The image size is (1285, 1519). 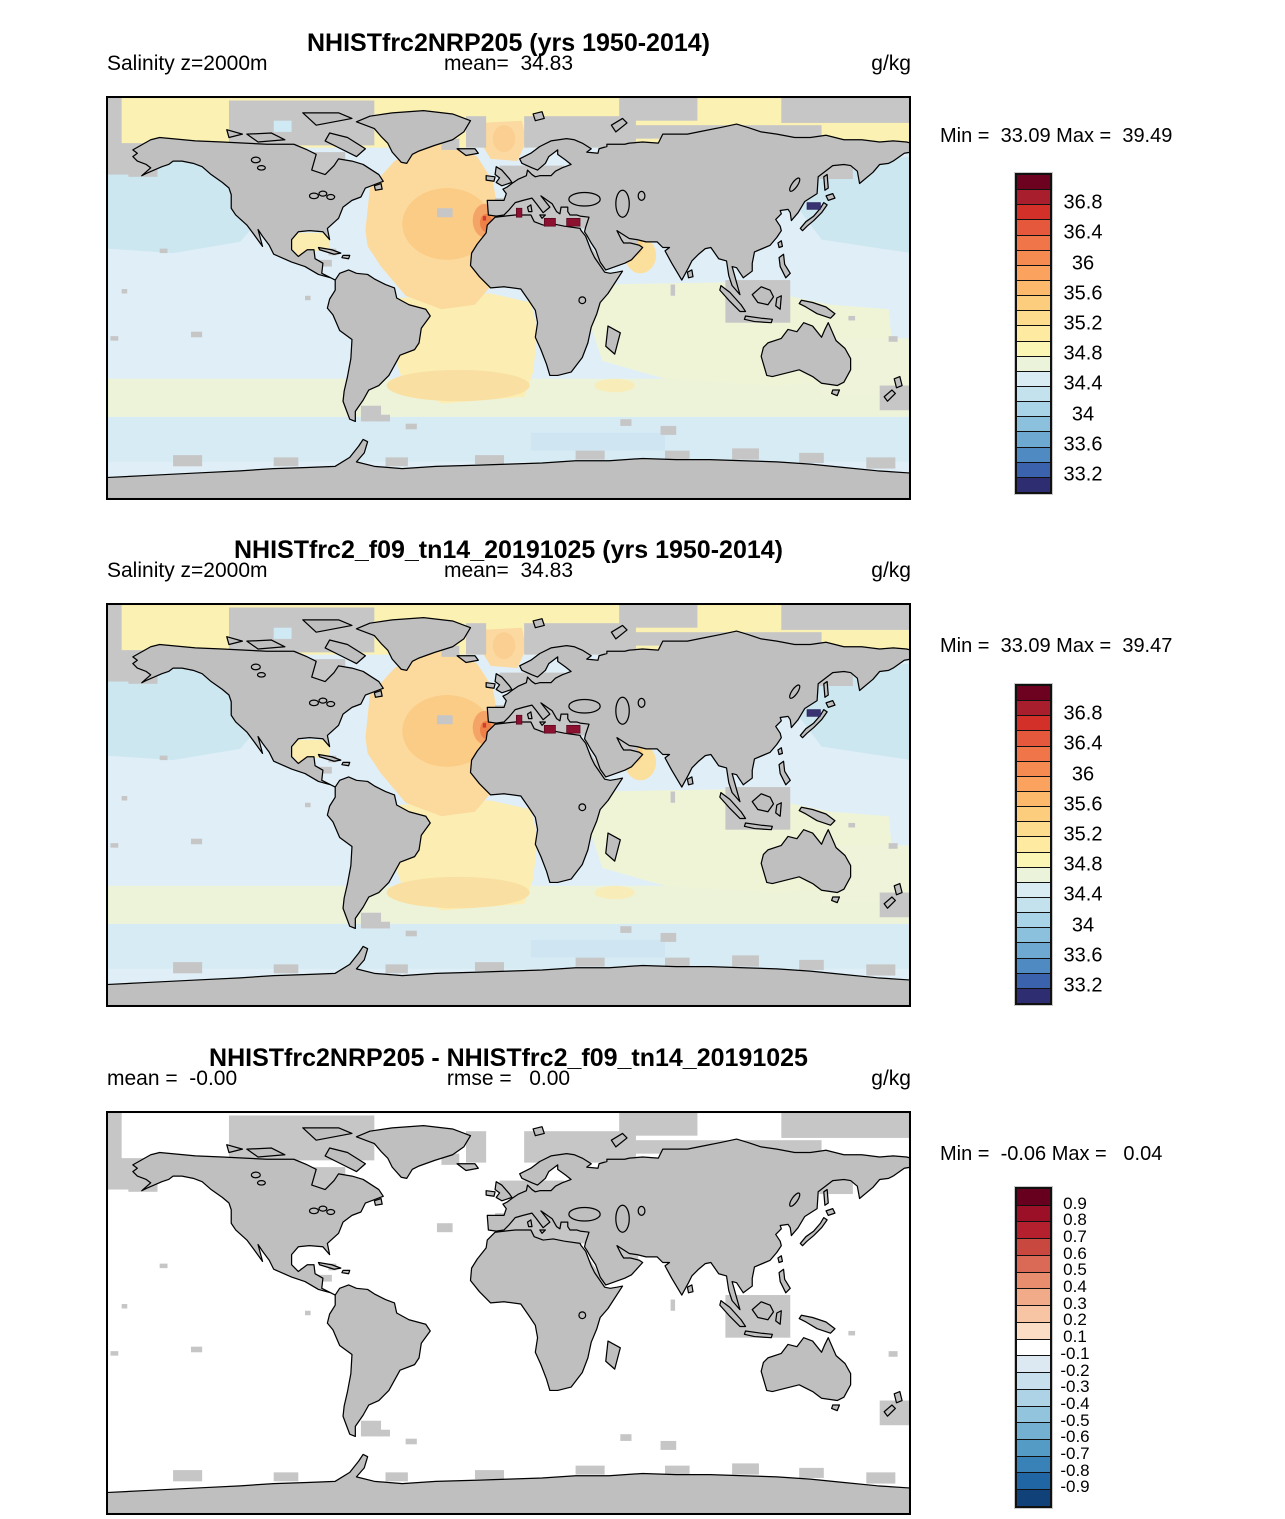 I want to click on diff-mean-label: mean = -0.00, so click(x=172, y=1078).